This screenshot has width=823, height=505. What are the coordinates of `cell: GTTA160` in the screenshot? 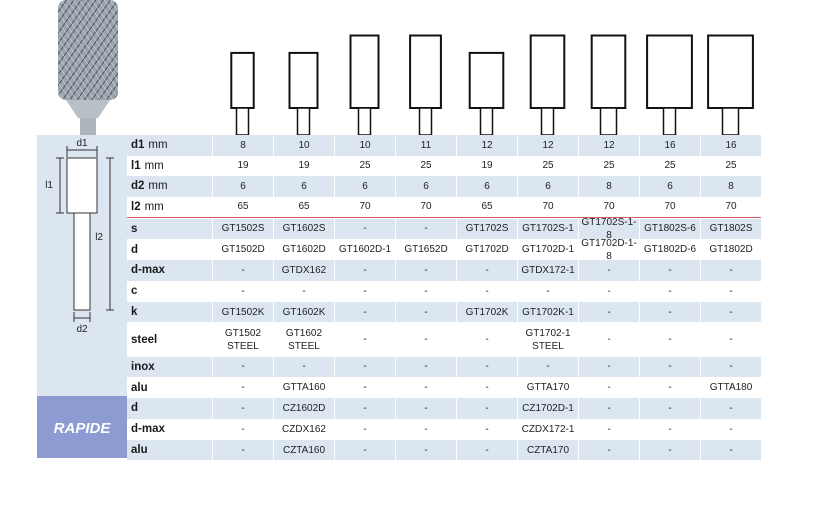 It's located at (303, 388).